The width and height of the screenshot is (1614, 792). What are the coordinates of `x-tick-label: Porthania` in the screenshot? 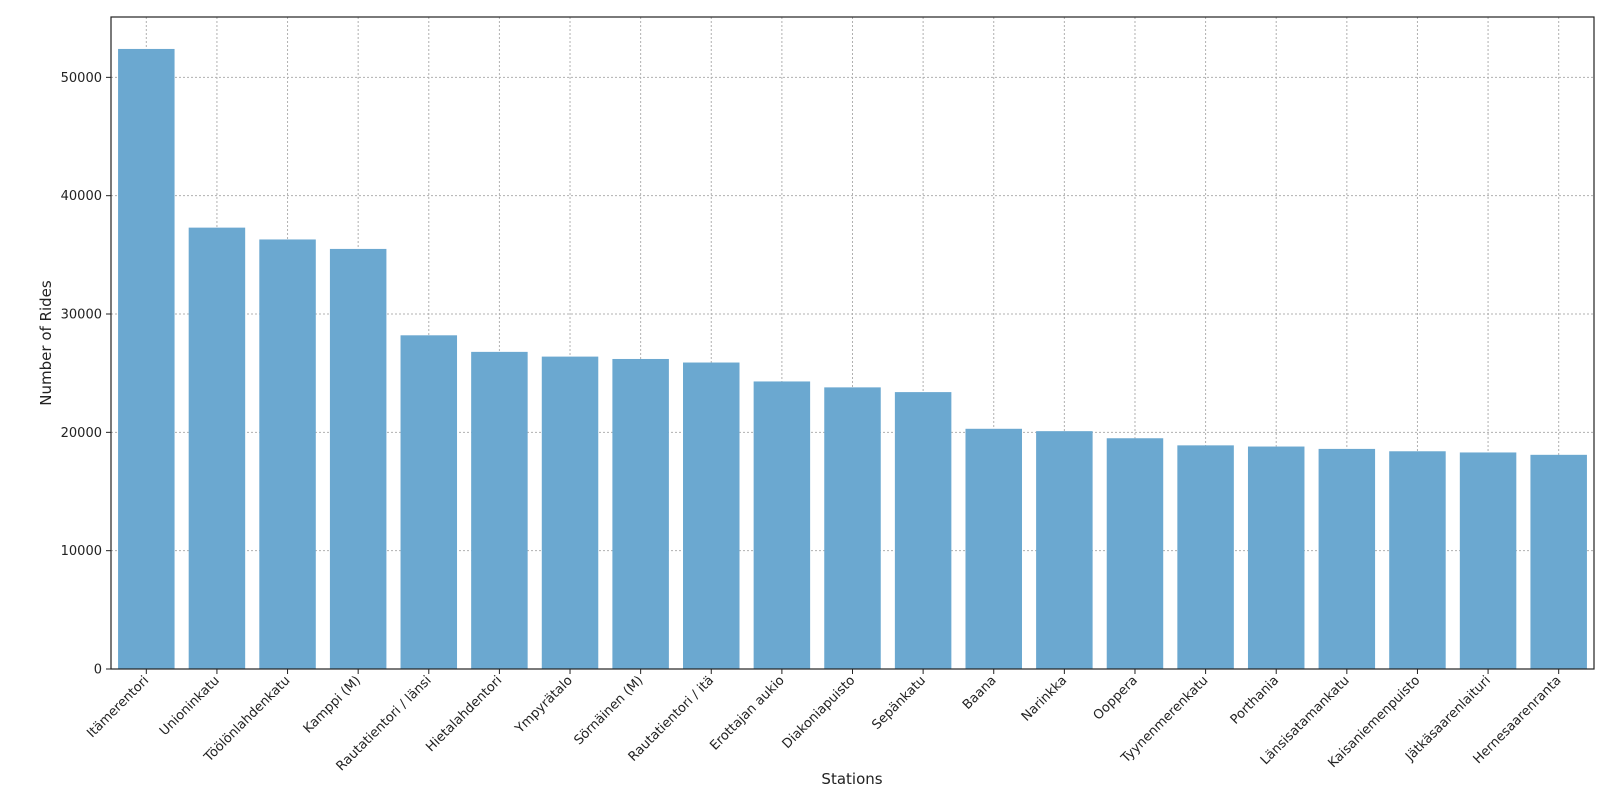 It's located at (1255, 700).